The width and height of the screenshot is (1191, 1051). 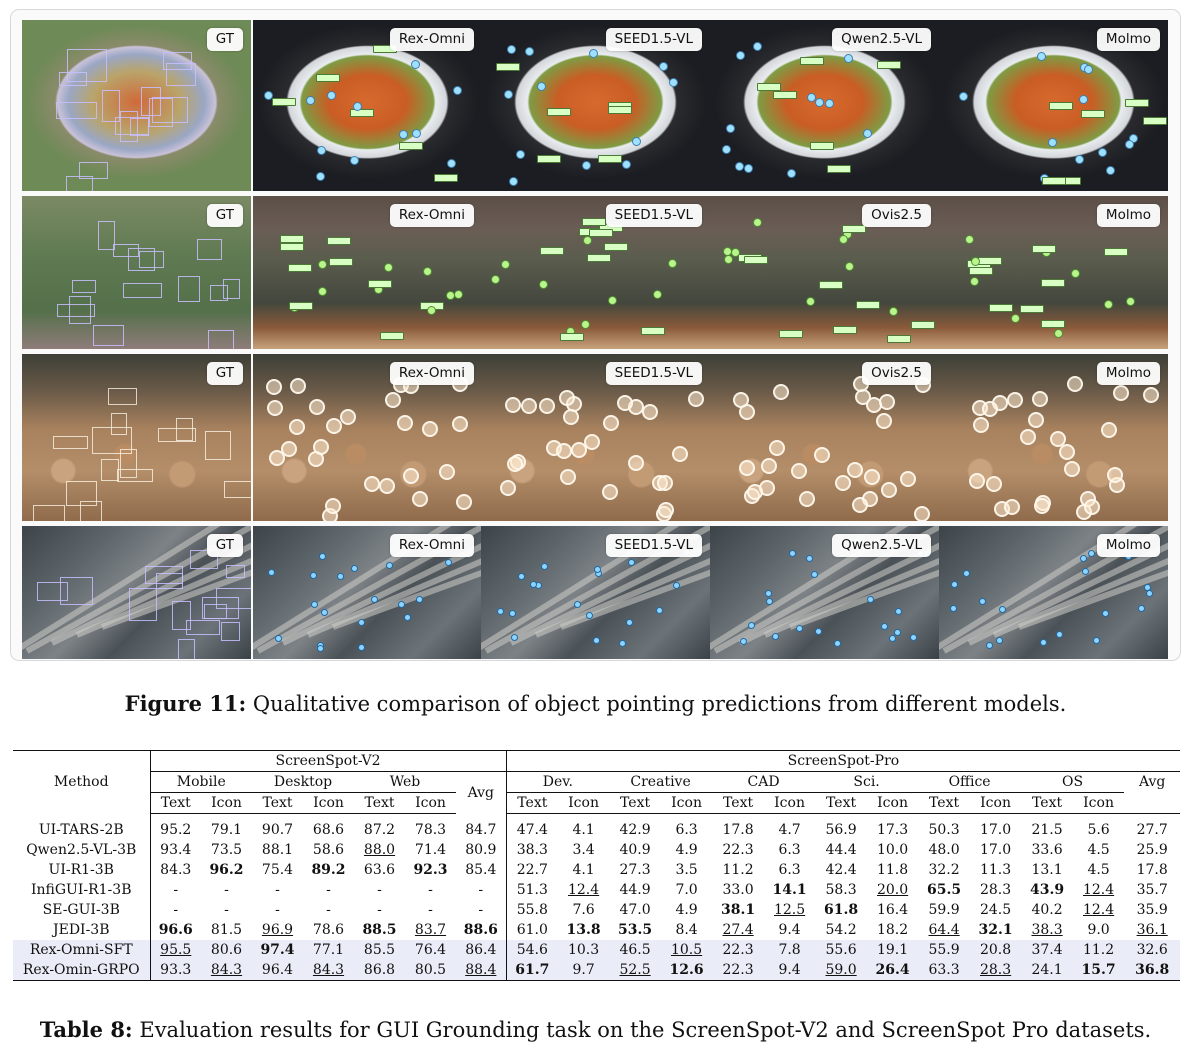 What do you see at coordinates (881, 545) in the screenshot?
I see `model-badge: Qwen2.5-VL` at bounding box center [881, 545].